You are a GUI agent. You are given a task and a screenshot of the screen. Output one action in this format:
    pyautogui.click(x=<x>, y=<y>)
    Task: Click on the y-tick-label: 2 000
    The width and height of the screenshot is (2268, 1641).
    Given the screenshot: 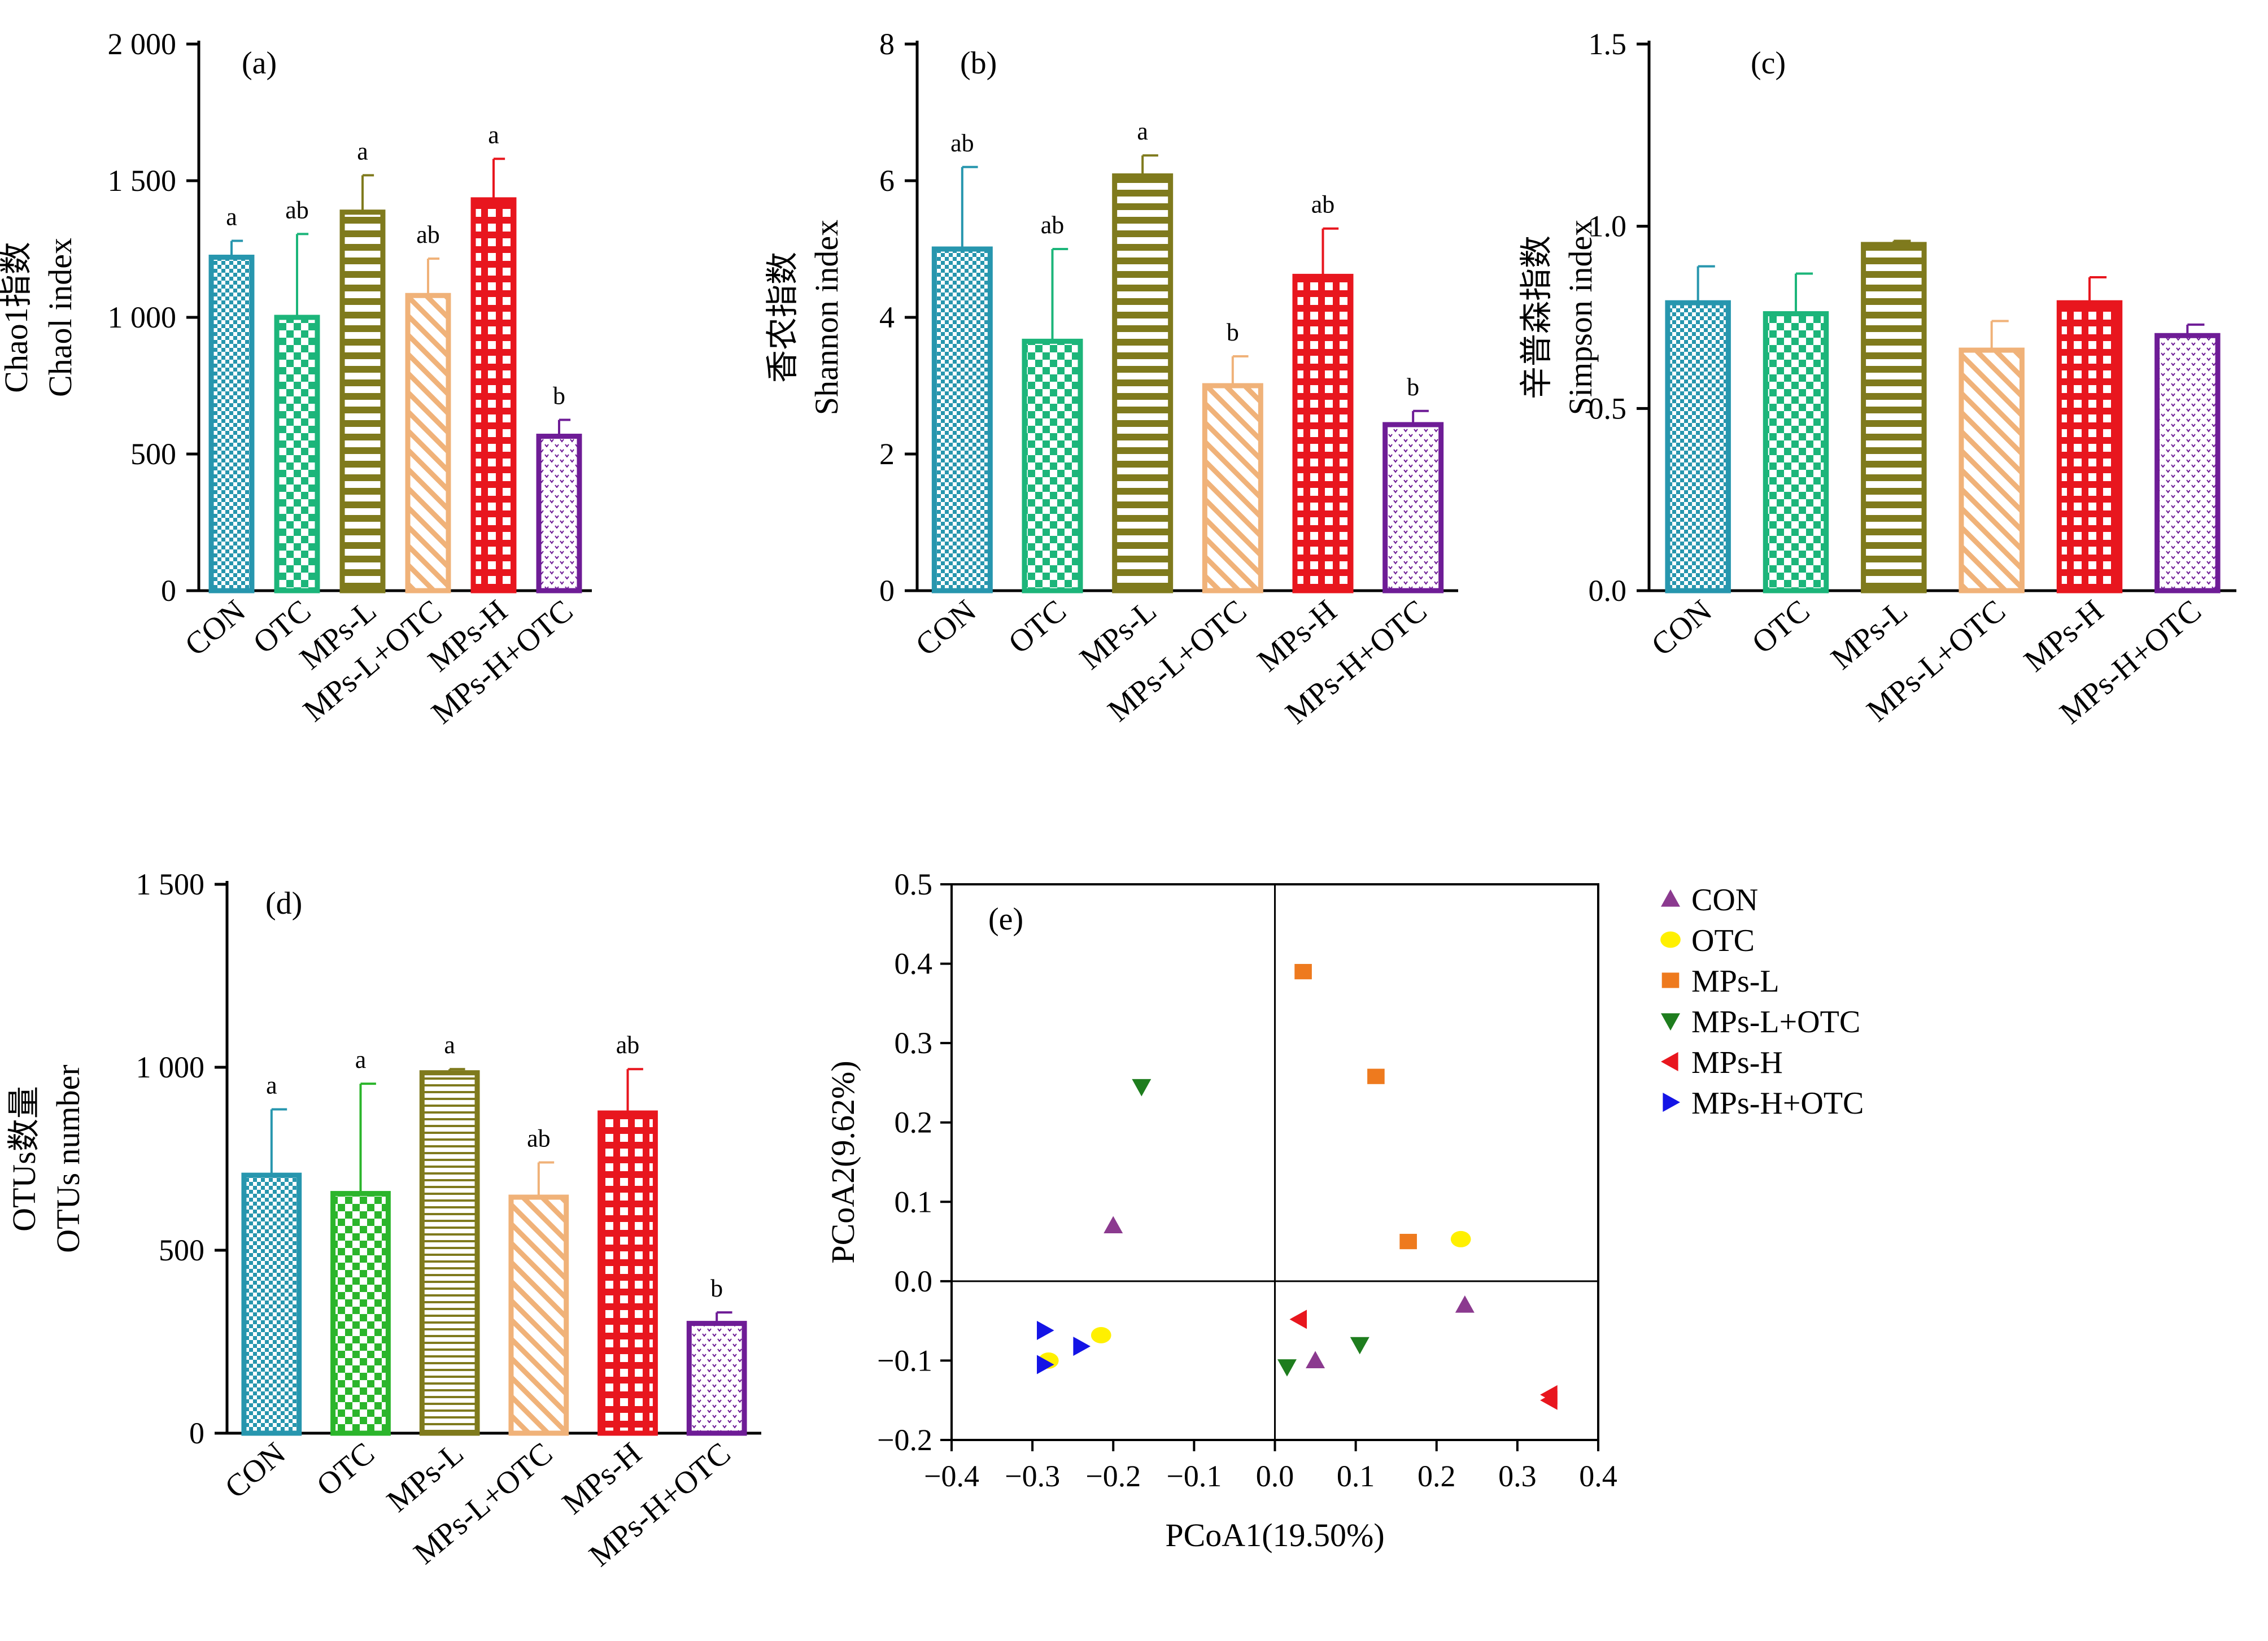 What is the action you would take?
    pyautogui.click(x=142, y=44)
    